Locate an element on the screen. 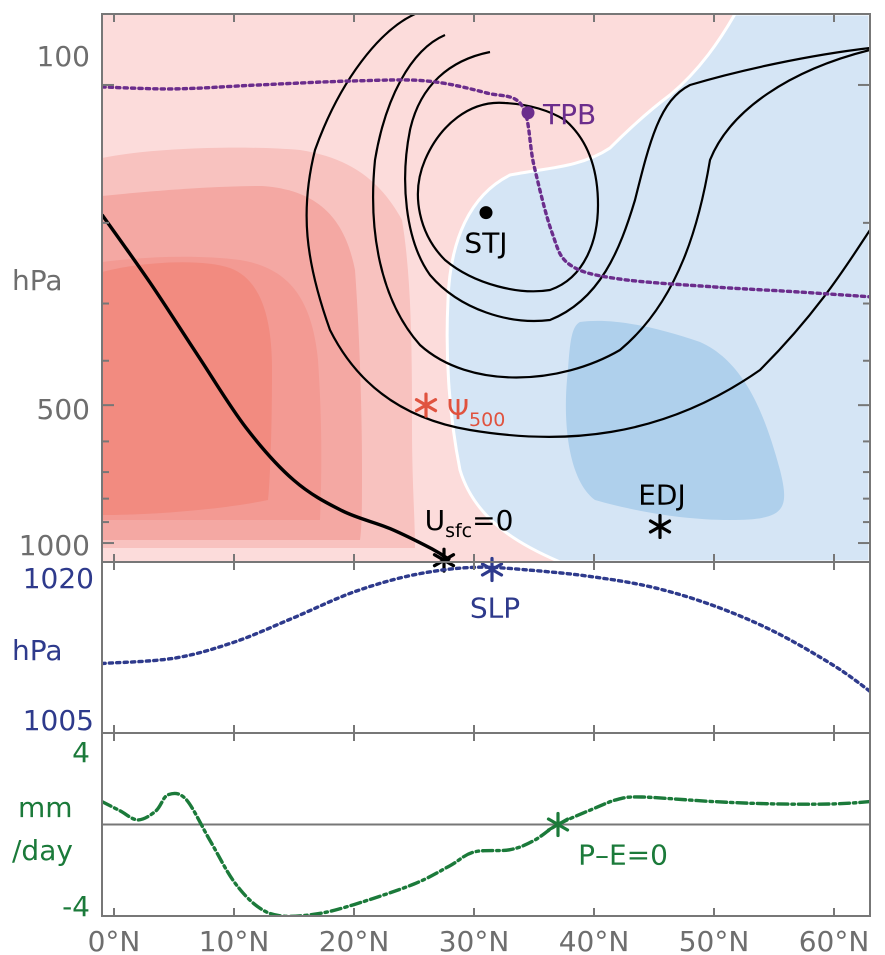 This screenshot has width=885, height=955. marker-label-slp: SLP is located at coordinates (495, 607).